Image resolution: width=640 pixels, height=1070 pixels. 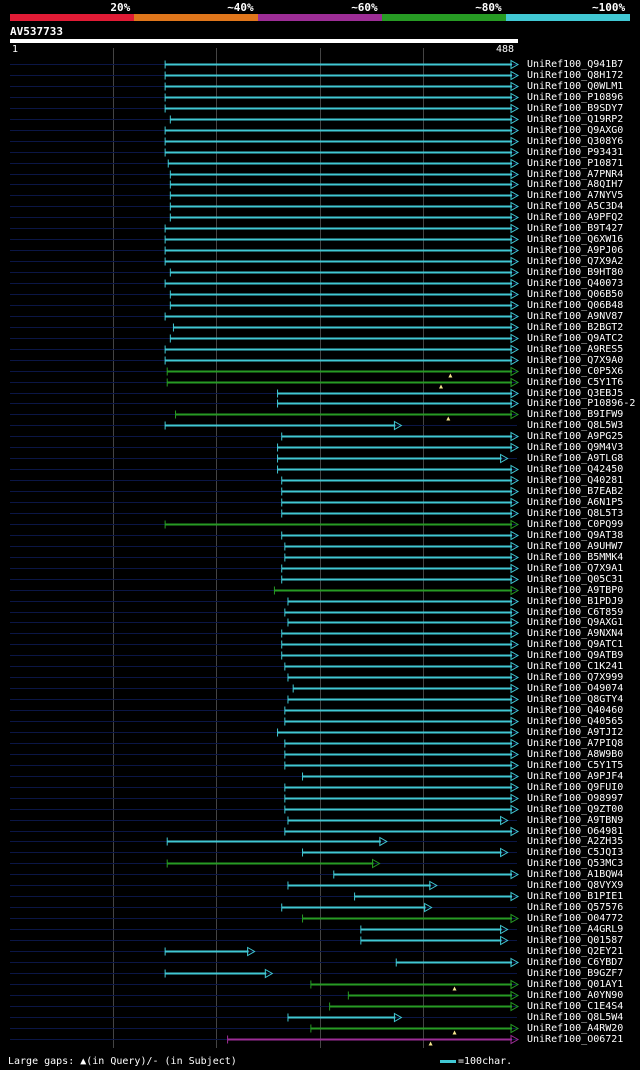 What do you see at coordinates (575, 776) in the screenshot?
I see `hit-label: UniRef100_A9PJF4` at bounding box center [575, 776].